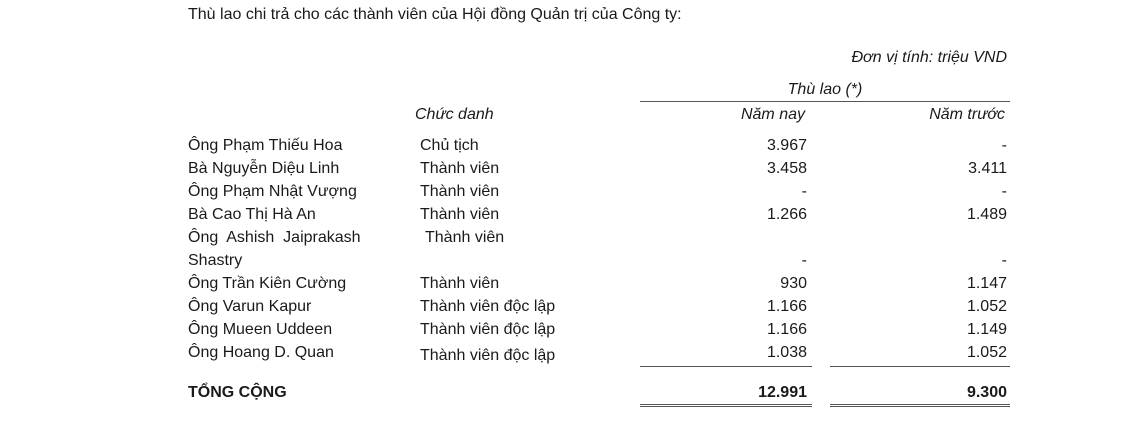  Describe the element at coordinates (726, 366) in the screenshot. I see `subtotal-rule-current` at that location.